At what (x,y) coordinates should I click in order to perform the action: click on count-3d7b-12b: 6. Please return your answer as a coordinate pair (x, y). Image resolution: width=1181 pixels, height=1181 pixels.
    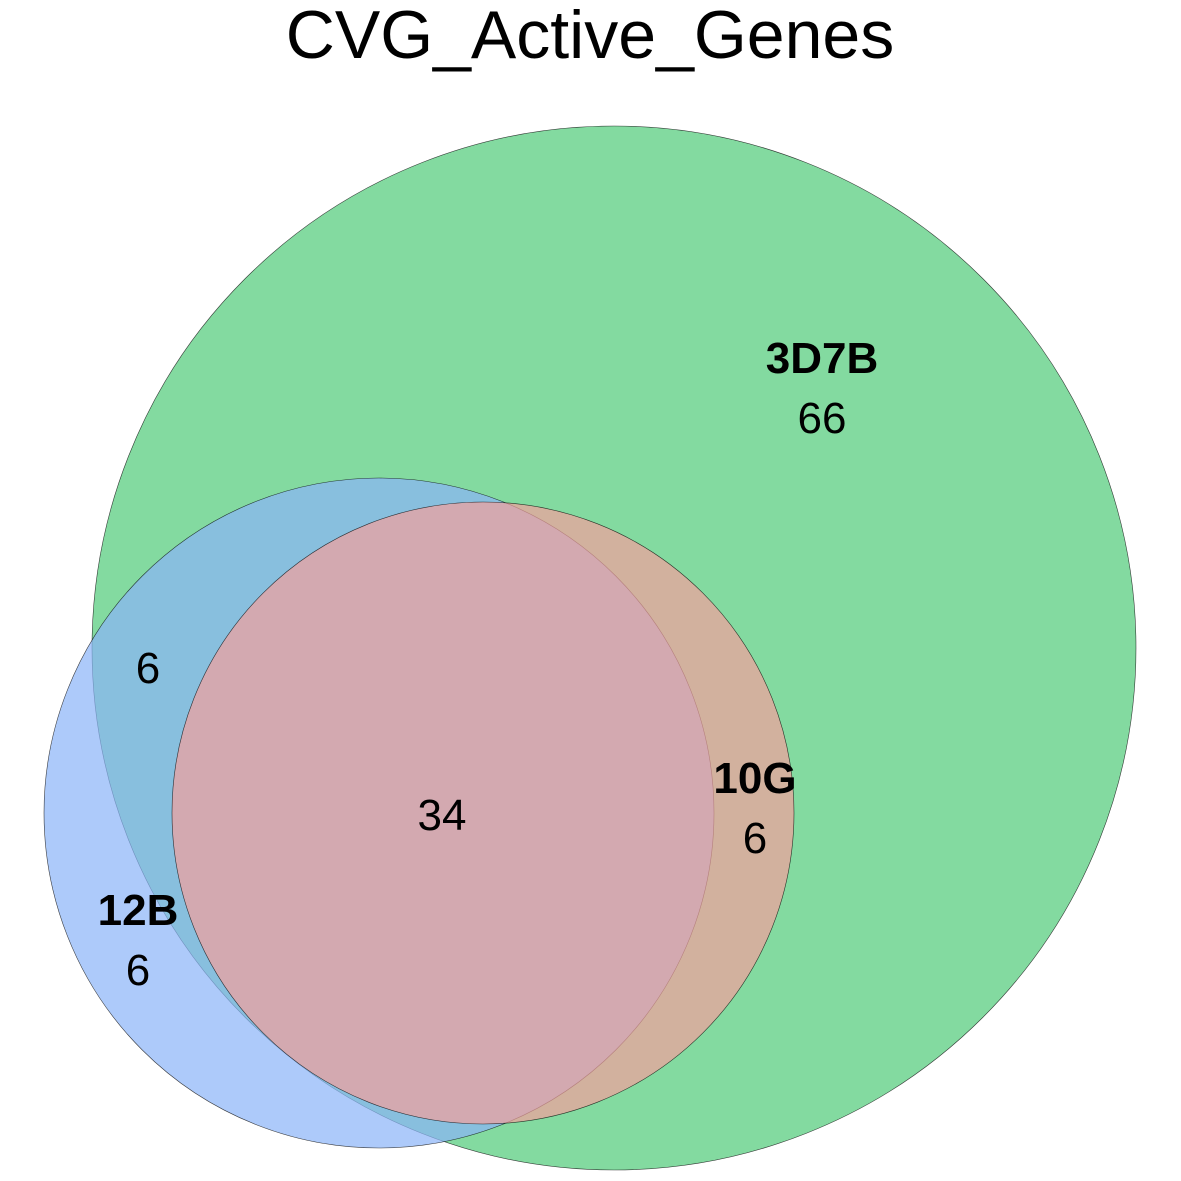
    Looking at the image, I should click on (148, 668).